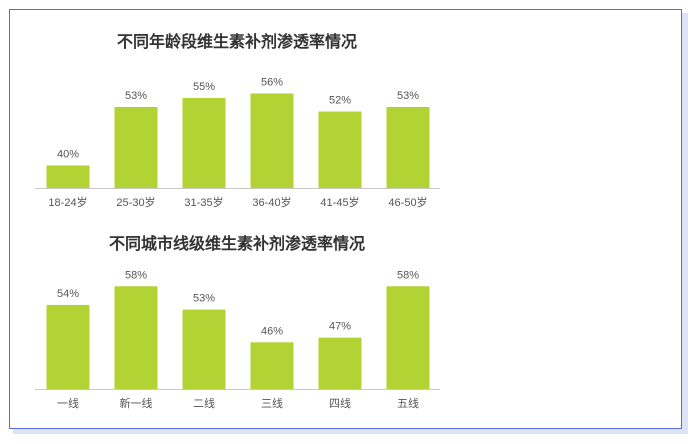 This screenshot has height=444, width=700. What do you see at coordinates (407, 202) in the screenshot?
I see `x-tick-label: 46-50岁` at bounding box center [407, 202].